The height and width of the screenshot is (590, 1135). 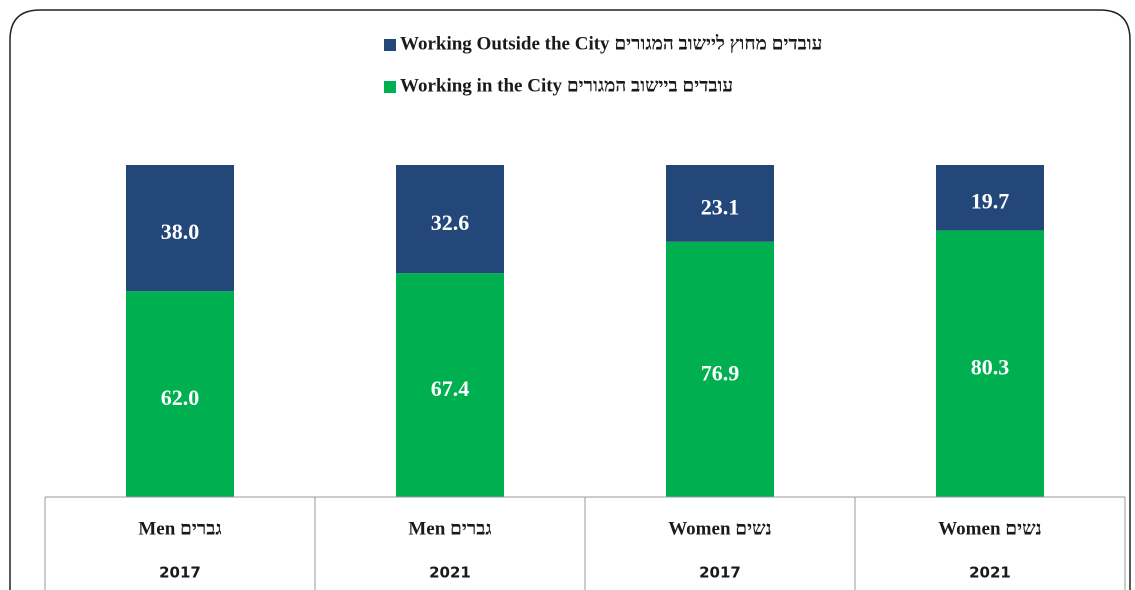 What do you see at coordinates (990, 201) in the screenshot?
I see `value-label: 19.7` at bounding box center [990, 201].